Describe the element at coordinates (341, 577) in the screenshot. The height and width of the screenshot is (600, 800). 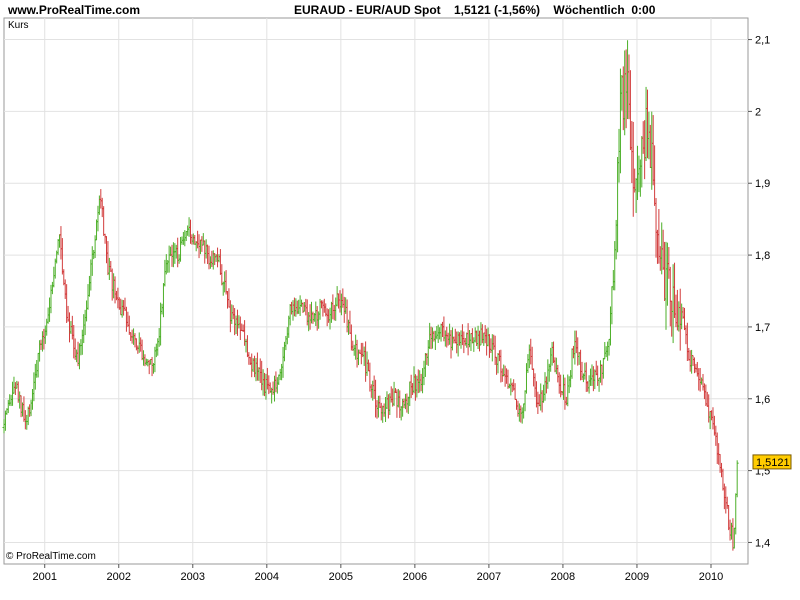
I see `x-tick-label: 2005` at that location.